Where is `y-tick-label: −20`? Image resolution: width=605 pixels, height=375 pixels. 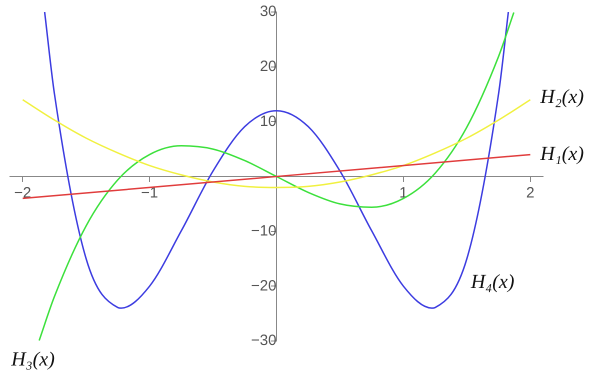
y-tick-label: −20 is located at coordinates (263, 285).